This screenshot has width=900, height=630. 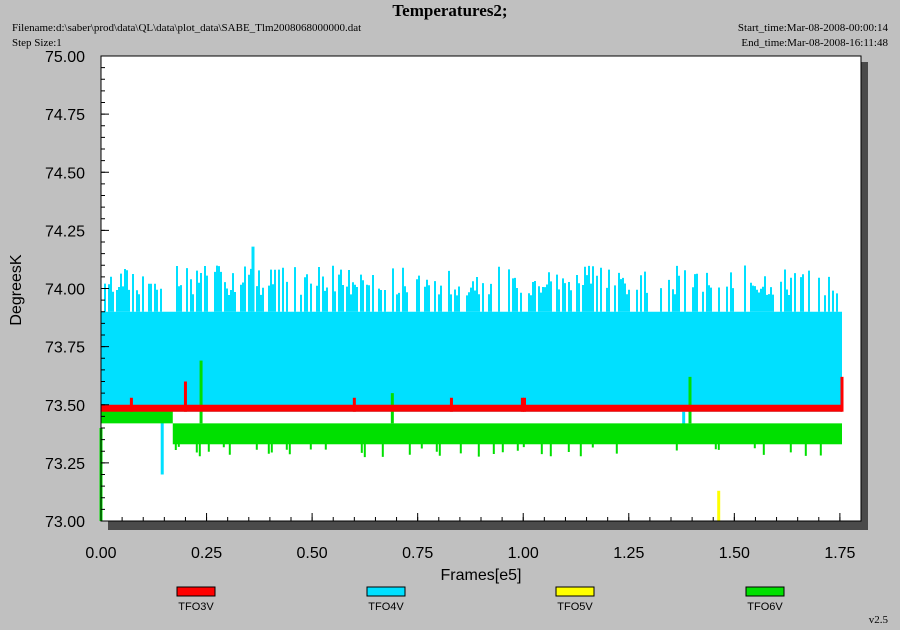 I want to click on x-tick-label: 0.75, so click(x=417, y=553).